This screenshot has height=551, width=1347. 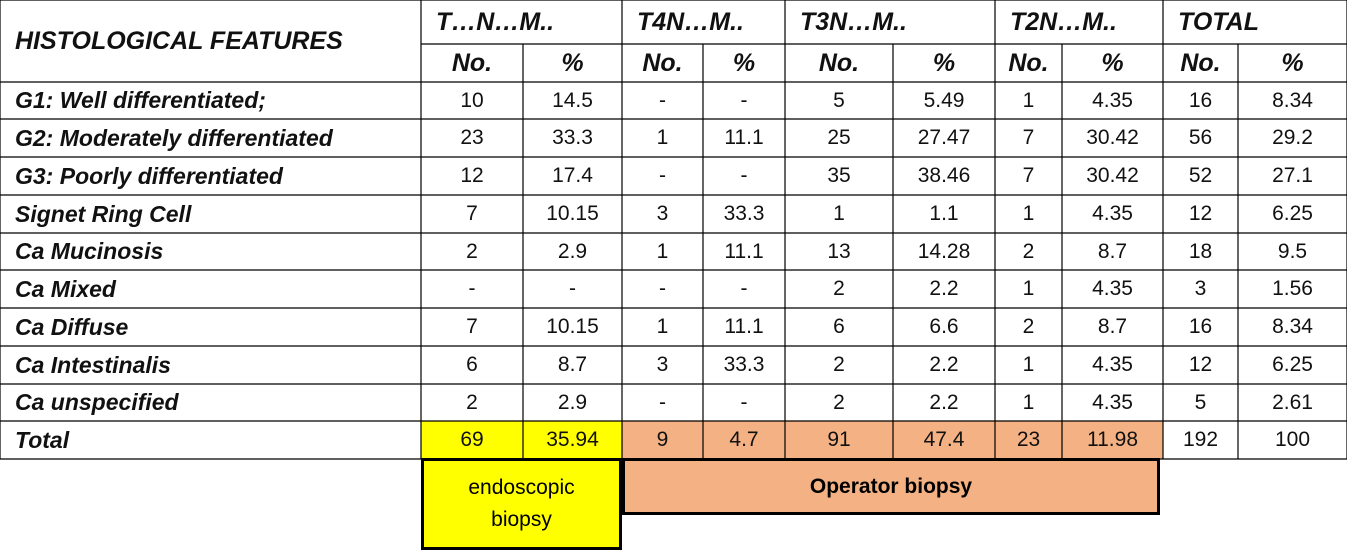 I want to click on cell-value: 9, so click(x=662, y=439).